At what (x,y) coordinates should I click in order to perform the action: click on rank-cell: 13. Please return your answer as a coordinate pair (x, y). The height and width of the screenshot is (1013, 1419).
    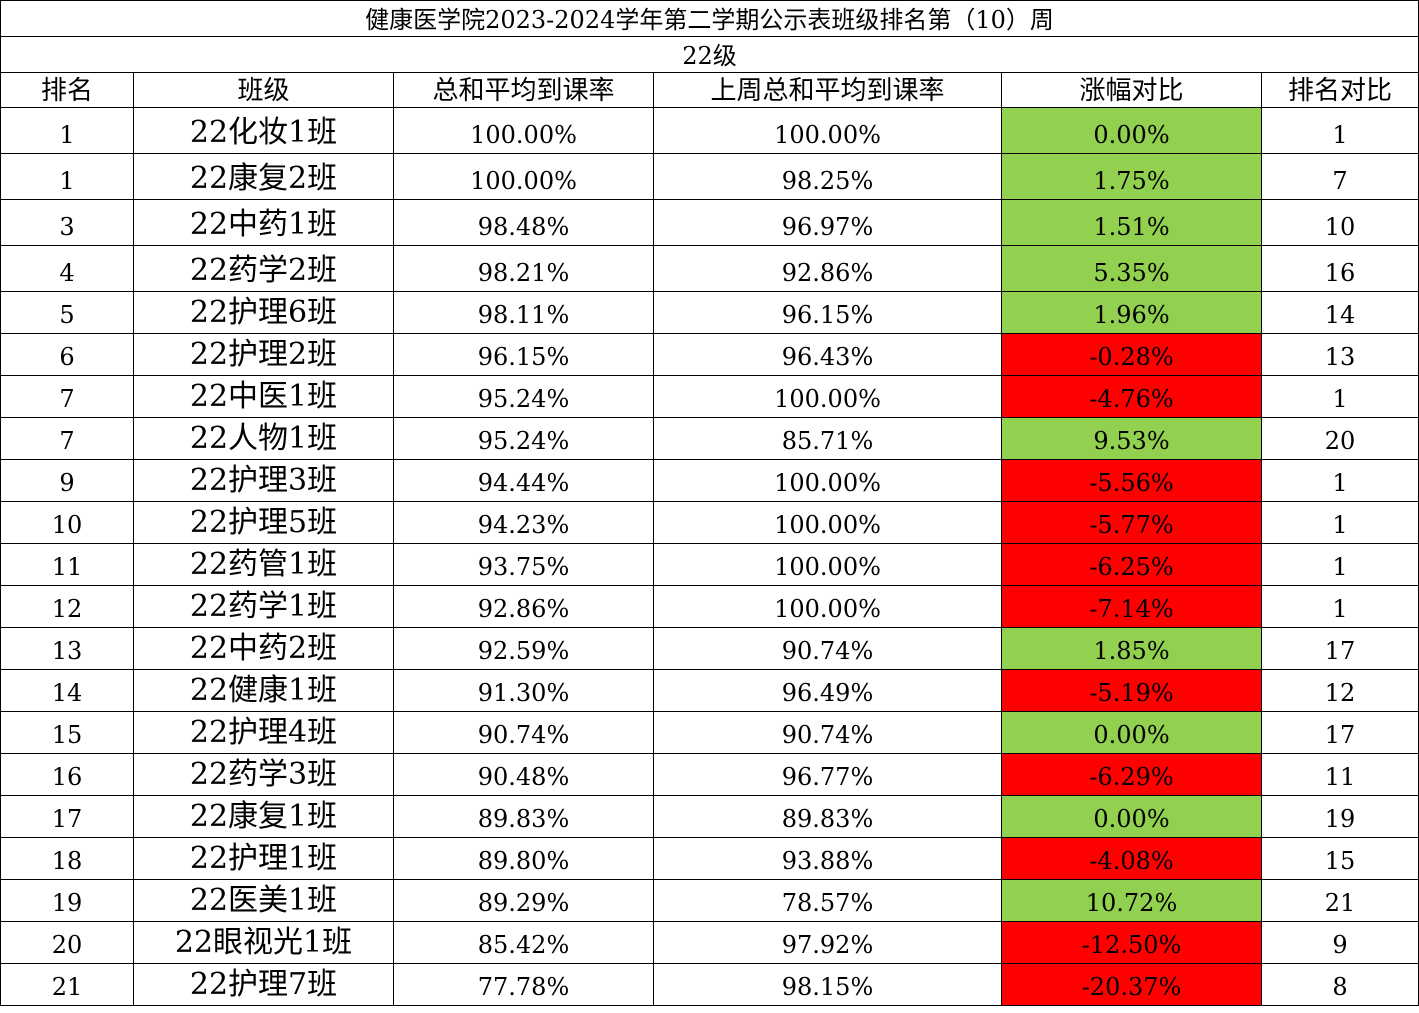
    Looking at the image, I should click on (67, 648).